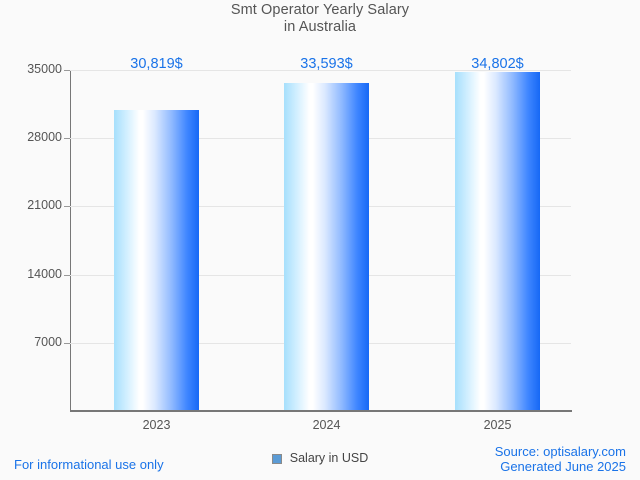  I want to click on y-tick-label-7000: 7000, so click(48, 342).